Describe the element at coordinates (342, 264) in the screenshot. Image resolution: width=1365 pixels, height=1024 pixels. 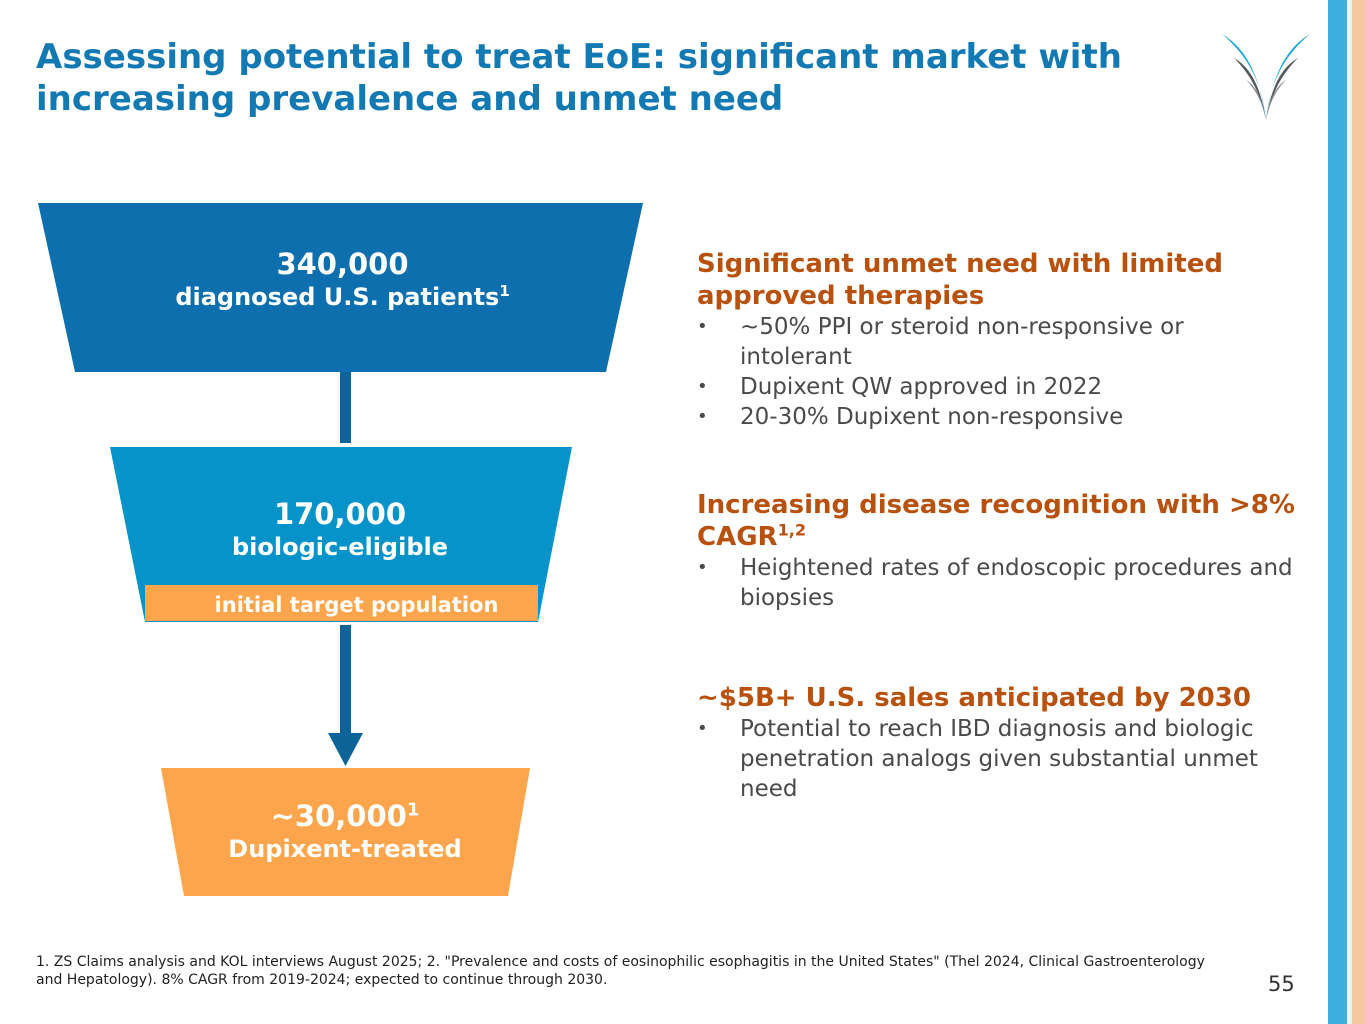
I see `stage-1-value: 340,000` at that location.